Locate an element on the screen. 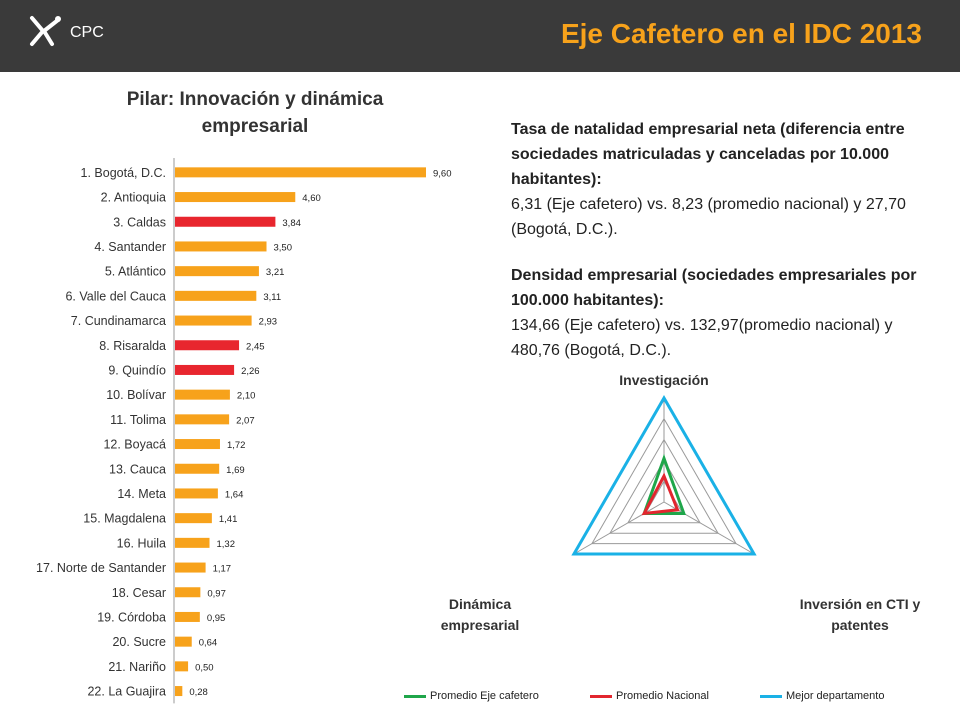 The height and width of the screenshot is (720, 960). bar-value-label: 2,93 is located at coordinates (268, 322).